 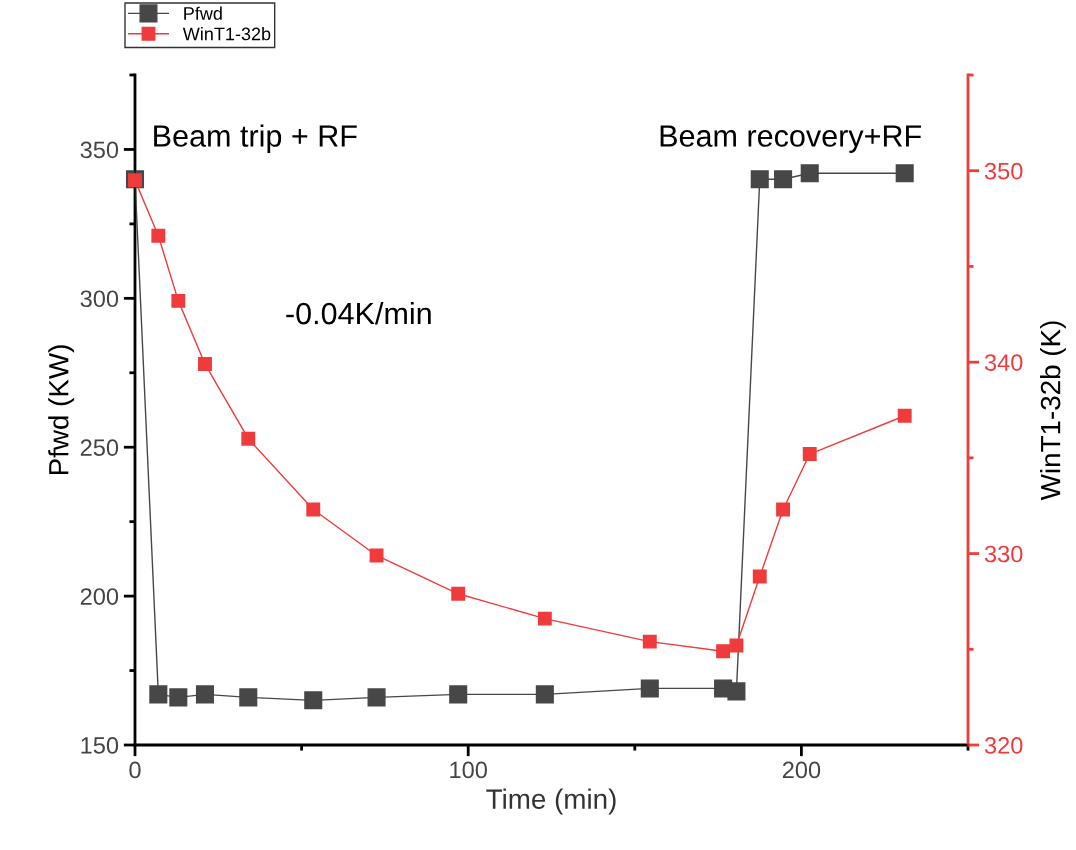 What do you see at coordinates (551, 801) in the screenshot?
I see `x-axis-title: Time (min)` at bounding box center [551, 801].